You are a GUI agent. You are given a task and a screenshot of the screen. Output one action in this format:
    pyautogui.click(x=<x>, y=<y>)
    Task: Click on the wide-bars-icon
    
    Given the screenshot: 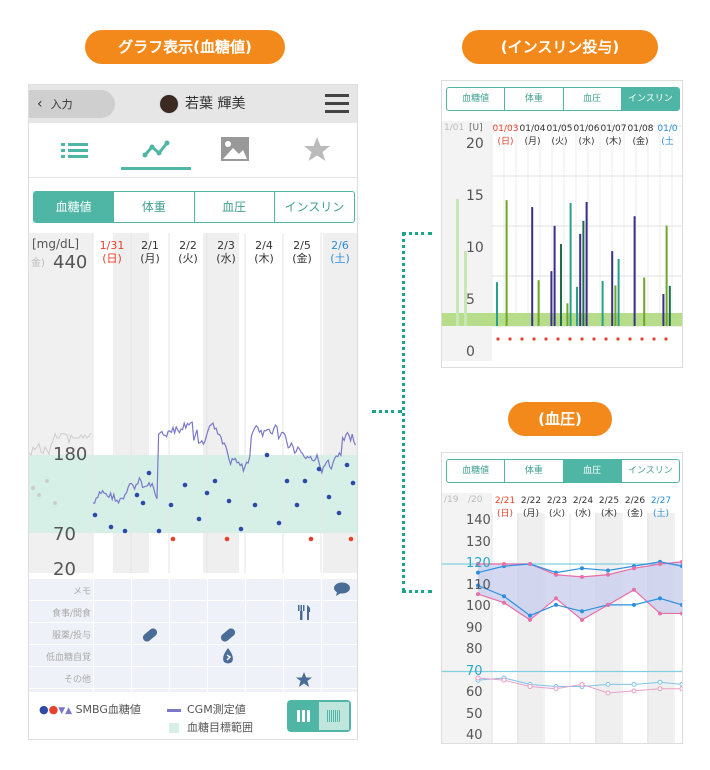 What is the action you would take?
    pyautogui.click(x=304, y=716)
    